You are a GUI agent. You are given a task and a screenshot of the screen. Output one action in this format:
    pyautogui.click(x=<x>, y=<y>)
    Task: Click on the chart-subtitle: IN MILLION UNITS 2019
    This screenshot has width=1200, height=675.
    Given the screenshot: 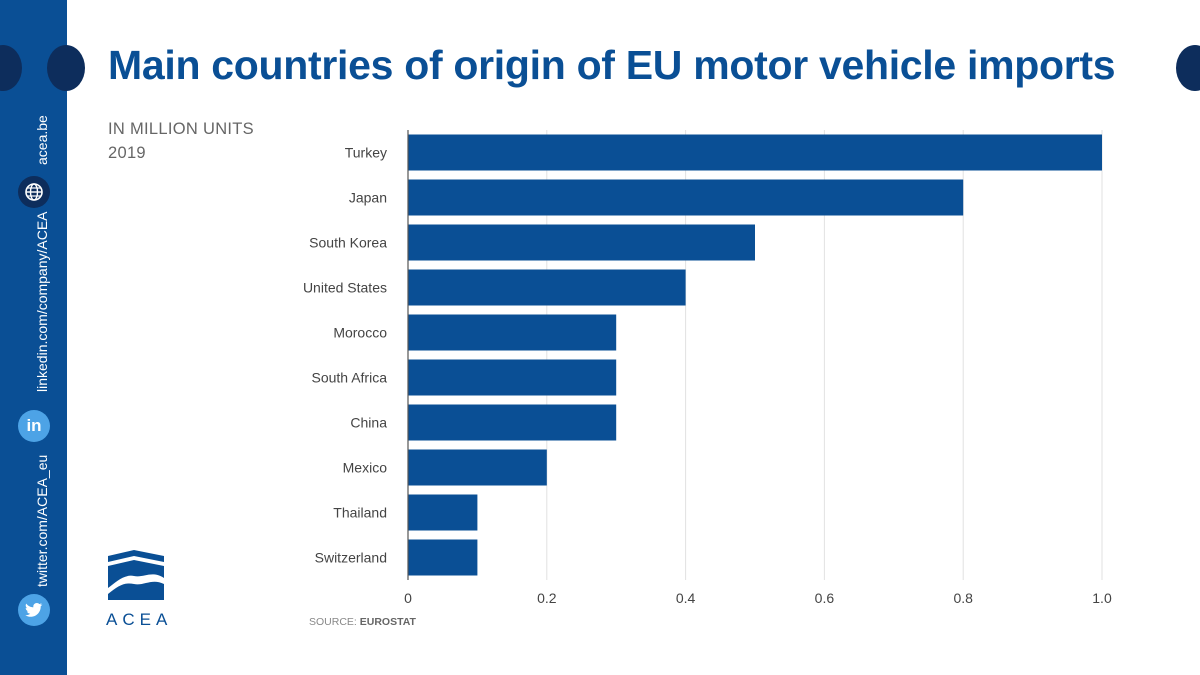 What is the action you would take?
    pyautogui.click(x=181, y=141)
    